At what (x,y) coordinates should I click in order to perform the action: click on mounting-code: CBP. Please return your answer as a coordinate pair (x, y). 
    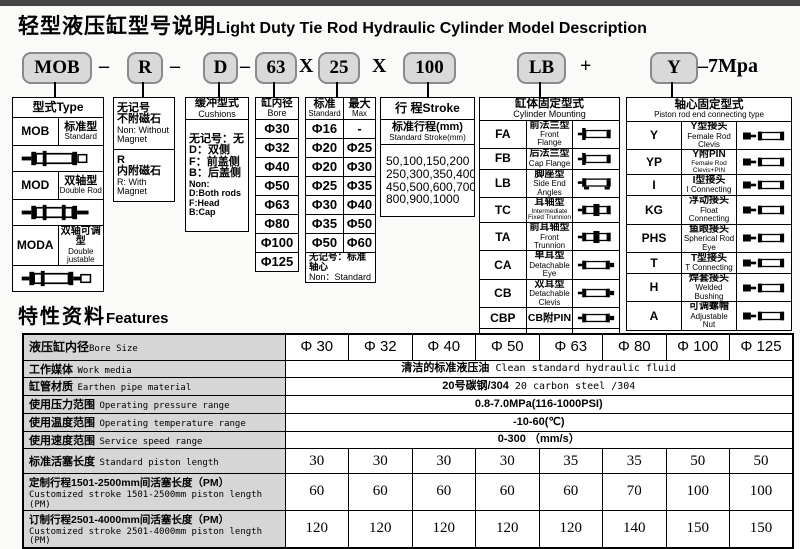
    Looking at the image, I should click on (503, 318).